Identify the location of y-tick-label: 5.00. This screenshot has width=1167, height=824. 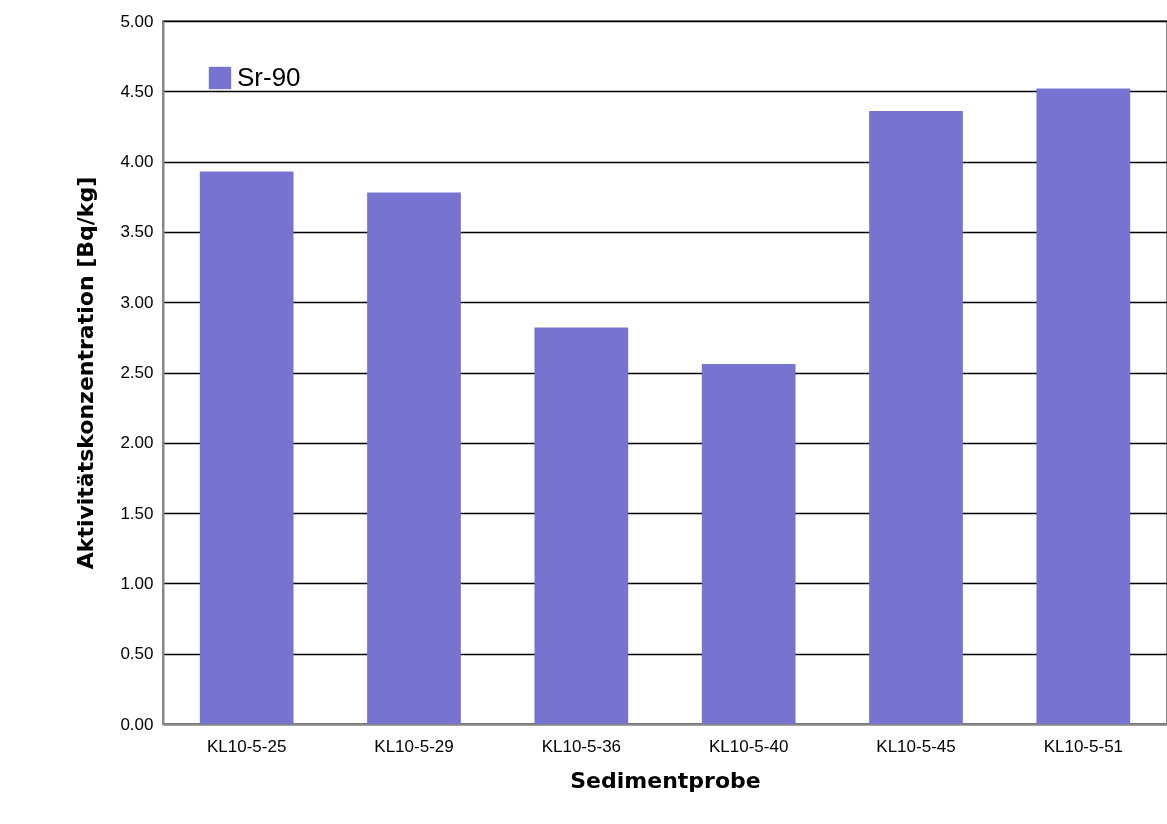
(137, 21).